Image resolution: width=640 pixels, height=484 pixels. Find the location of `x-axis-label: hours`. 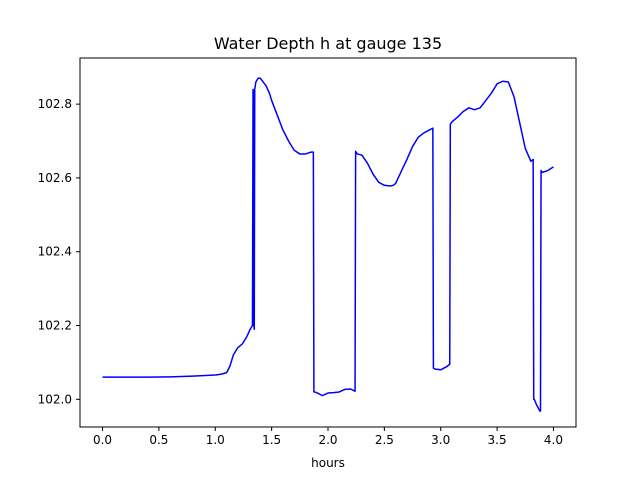

x-axis-label: hours is located at coordinates (328, 463).